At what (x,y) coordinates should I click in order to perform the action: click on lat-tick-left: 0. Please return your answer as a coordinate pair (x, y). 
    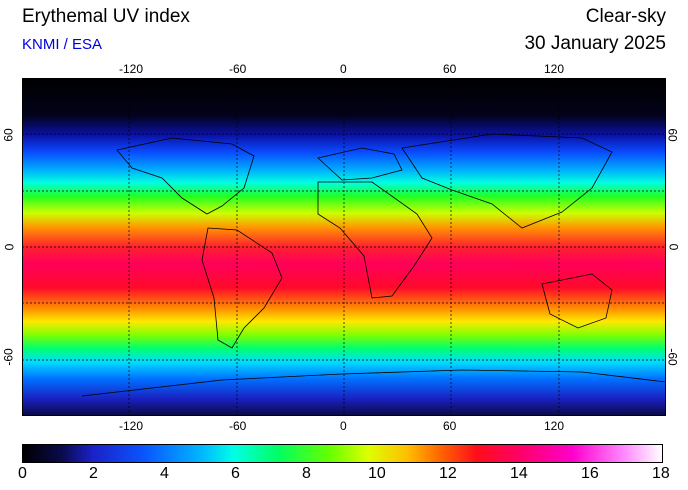
    Looking at the image, I should click on (9, 247).